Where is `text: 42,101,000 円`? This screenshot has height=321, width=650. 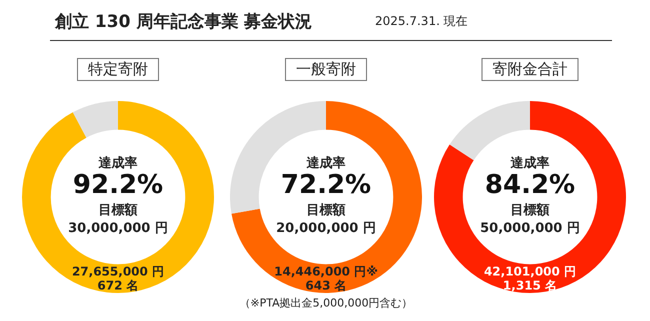 text: 42,101,000 円 is located at coordinates (530, 272).